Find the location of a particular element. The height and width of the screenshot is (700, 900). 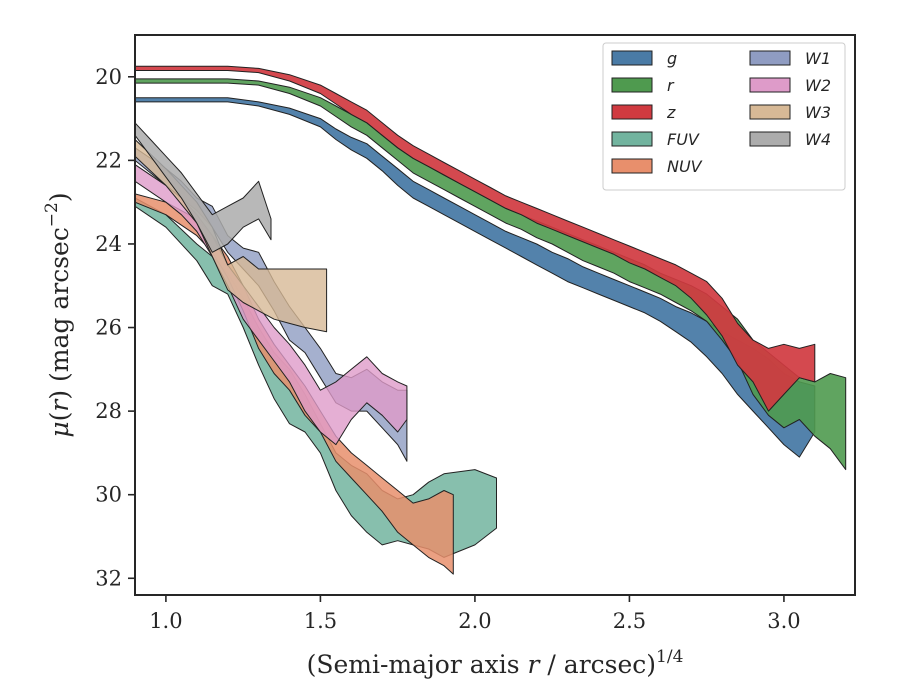

x-axis-title: (Semi-major axis r / arcsec)1/4 is located at coordinates (495, 663).